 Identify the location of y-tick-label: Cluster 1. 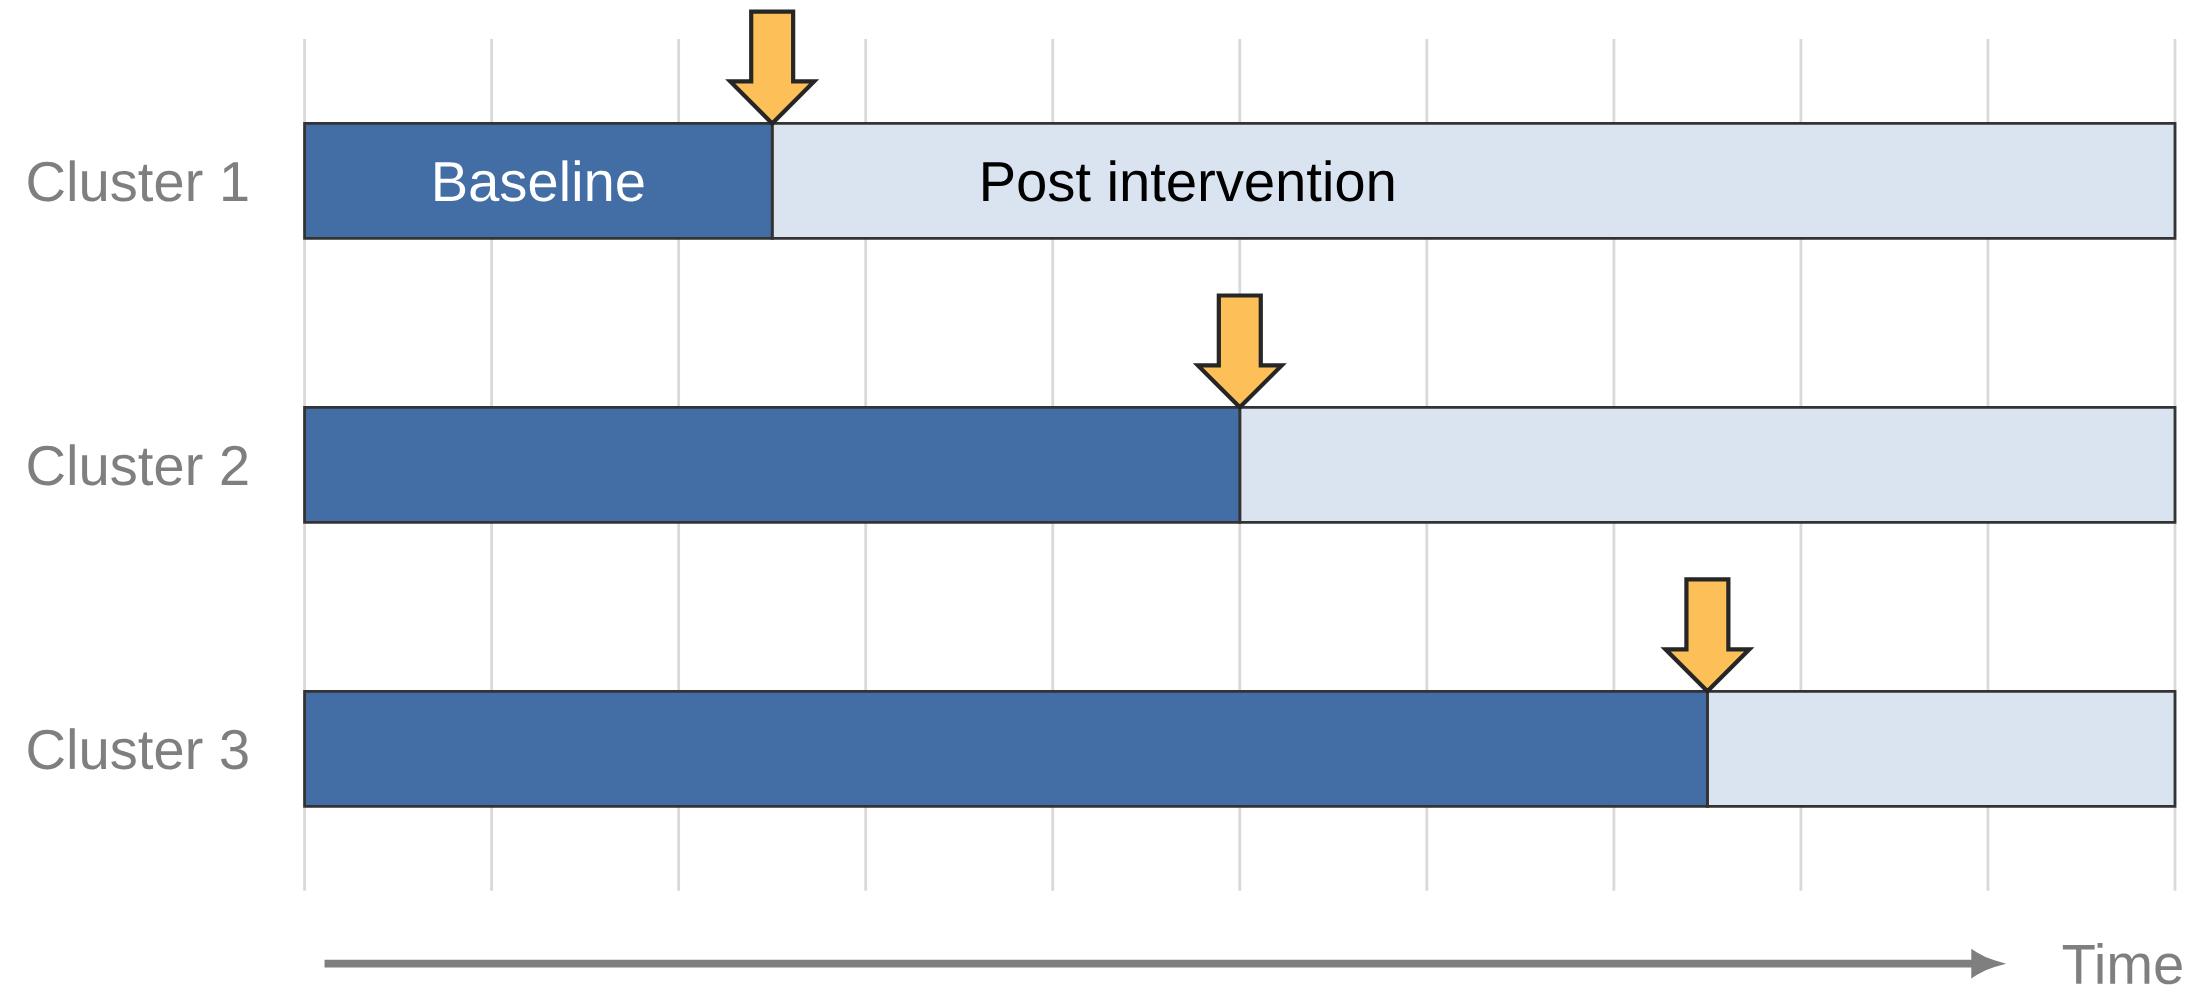
(138, 181).